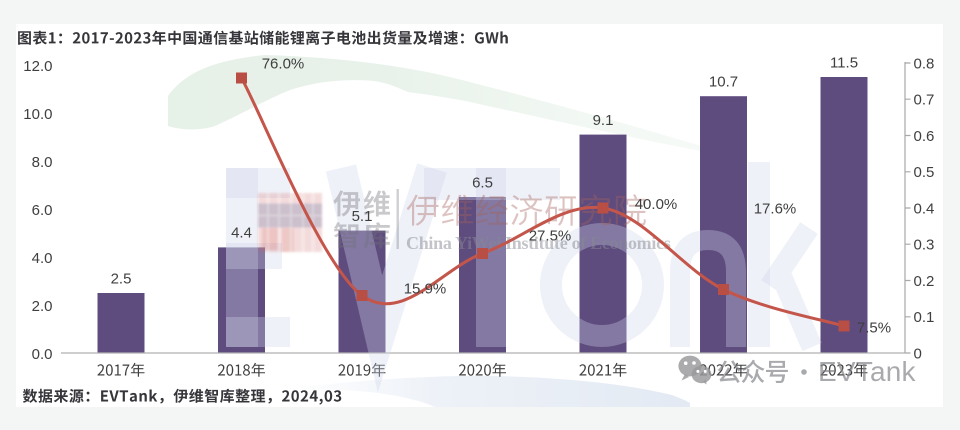 The width and height of the screenshot is (960, 430). I want to click on svg-text: 2.0, so click(42, 306).